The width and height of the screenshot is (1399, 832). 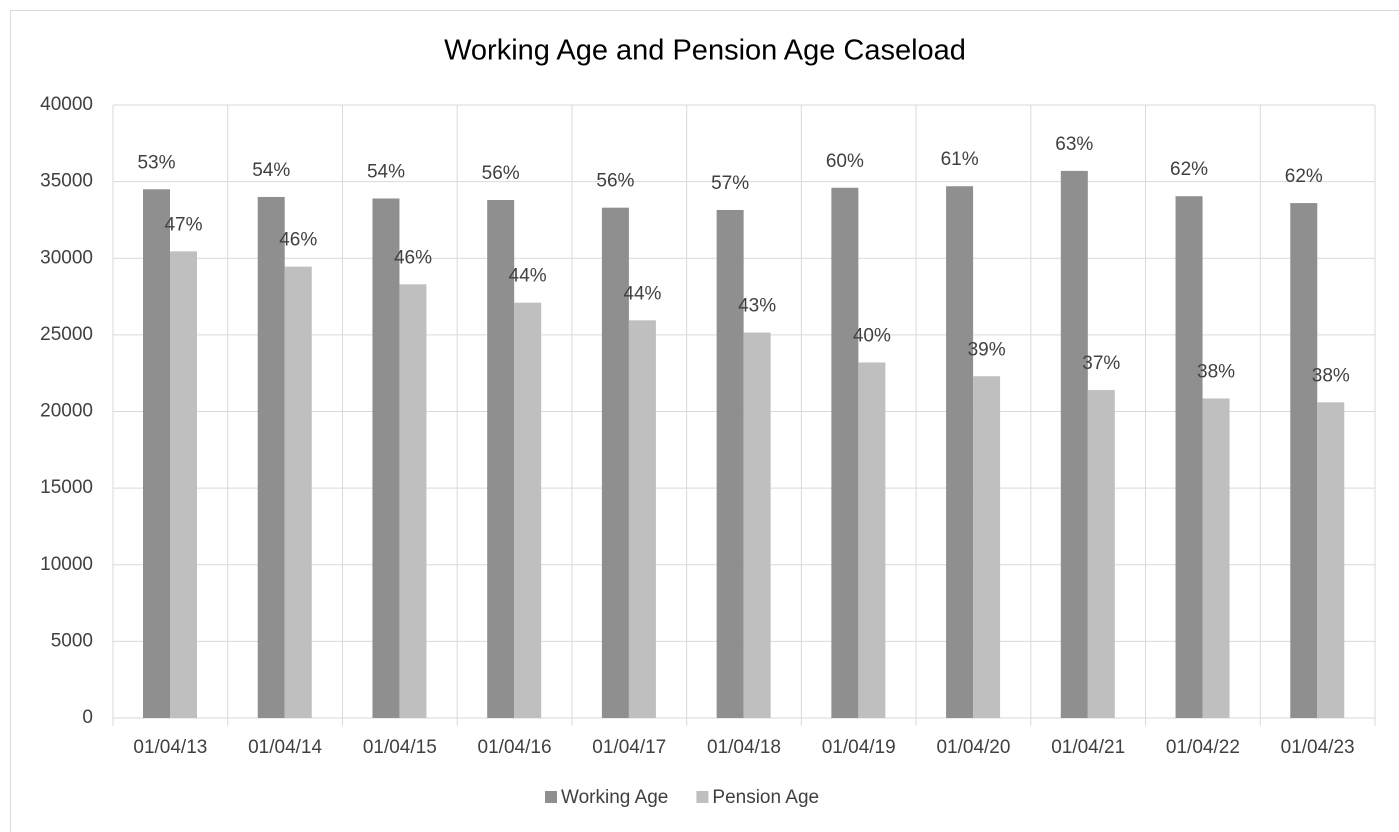 What do you see at coordinates (183, 224) in the screenshot?
I see `data-label: 47%` at bounding box center [183, 224].